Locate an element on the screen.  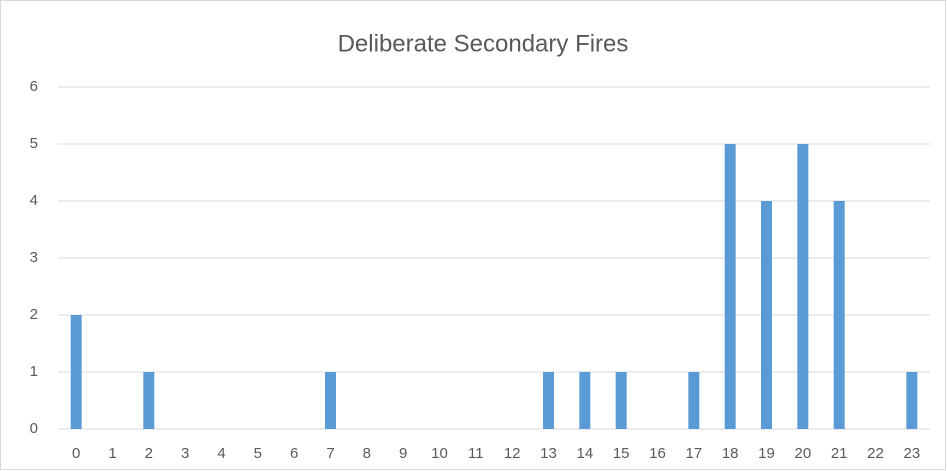
x-tick-label: 2 is located at coordinates (149, 453).